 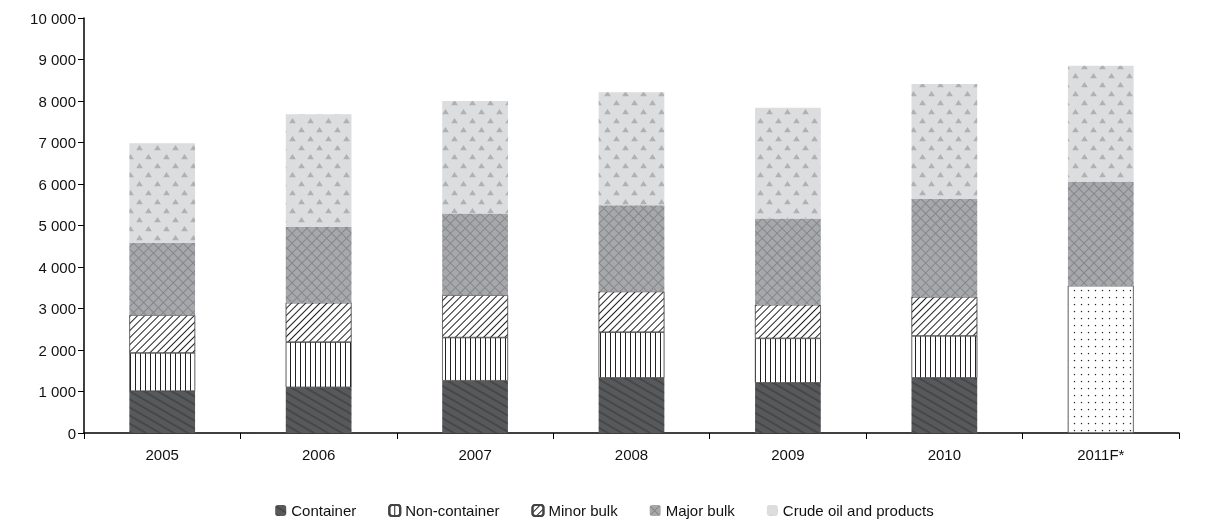 What do you see at coordinates (324, 510) in the screenshot?
I see `legend-label: Container` at bounding box center [324, 510].